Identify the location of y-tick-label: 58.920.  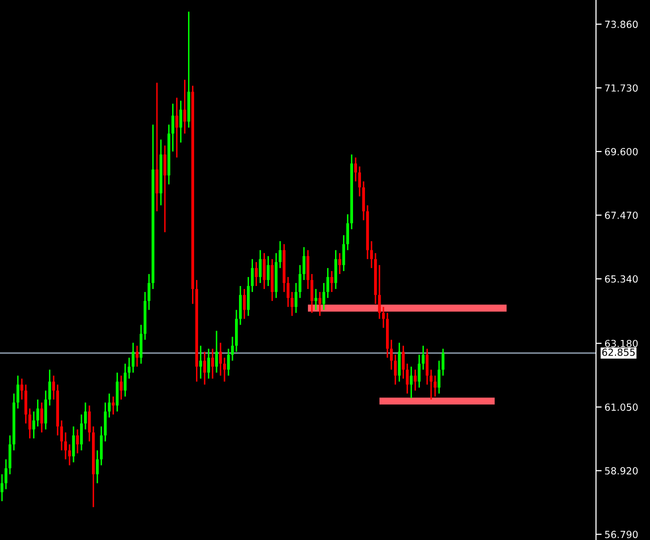
(621, 470).